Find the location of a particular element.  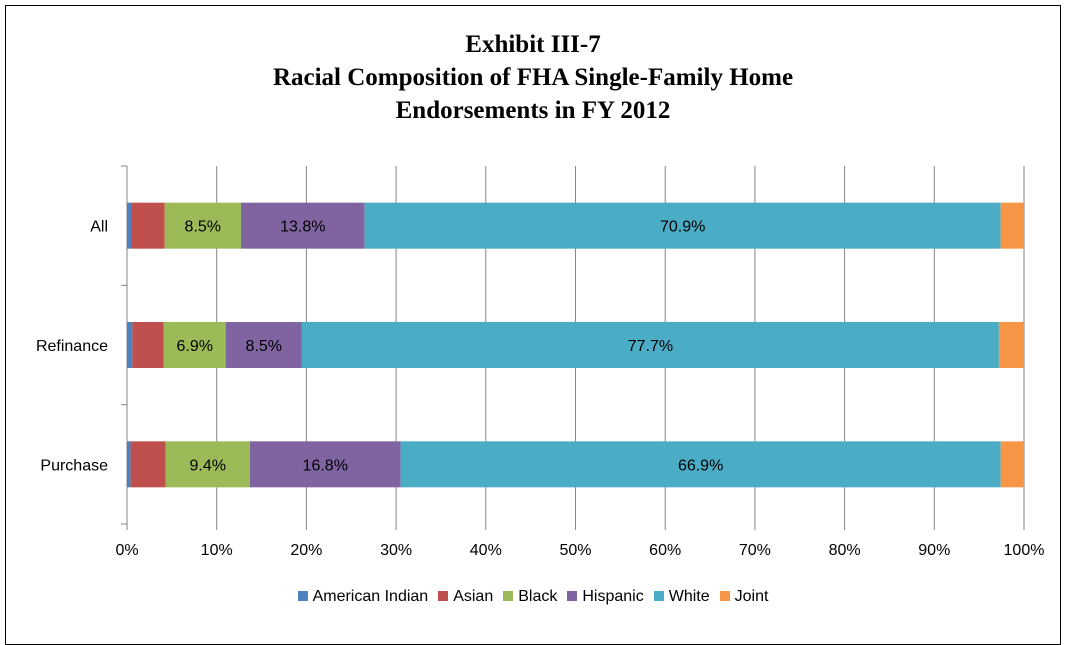

data-label: 70.9% is located at coordinates (682, 227).